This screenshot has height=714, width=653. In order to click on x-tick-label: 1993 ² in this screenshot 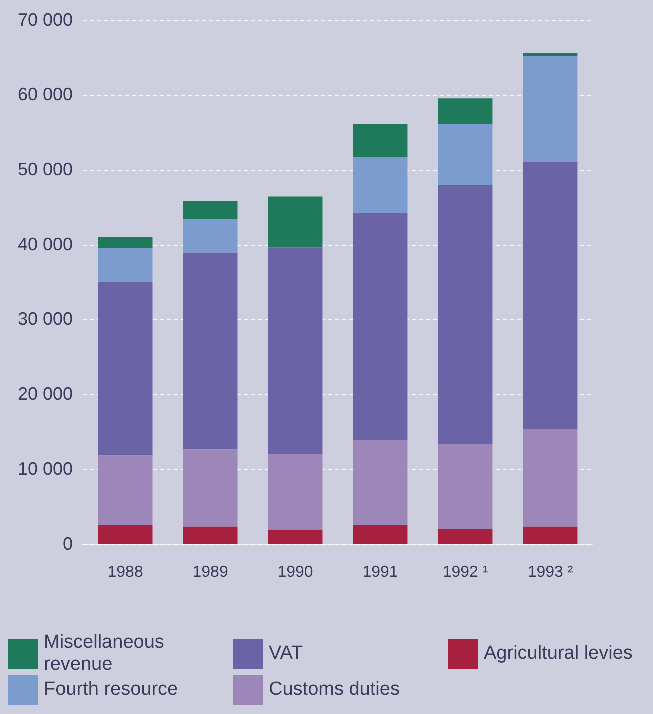, I will do `click(551, 572)`.